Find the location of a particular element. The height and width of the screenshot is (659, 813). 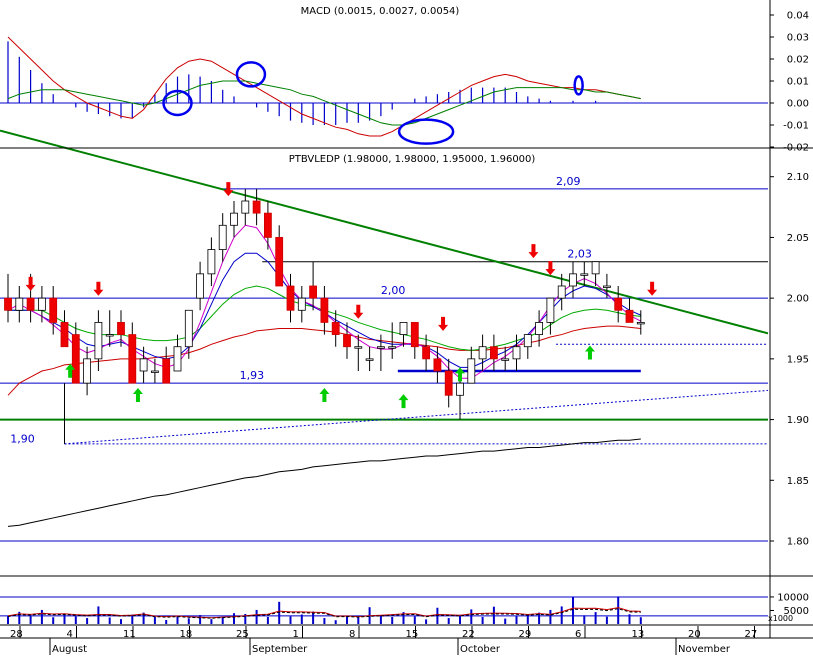

macd-tick-label: 0.03 is located at coordinates (798, 38).